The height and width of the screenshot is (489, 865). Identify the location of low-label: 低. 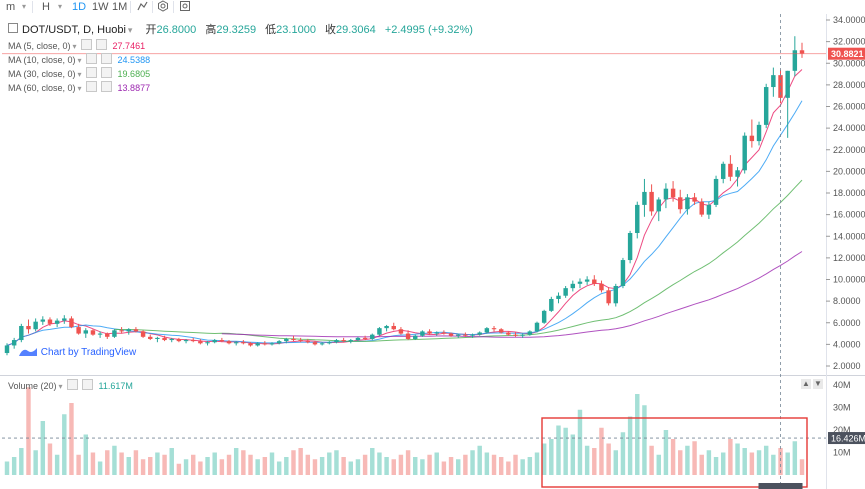
(271, 30).